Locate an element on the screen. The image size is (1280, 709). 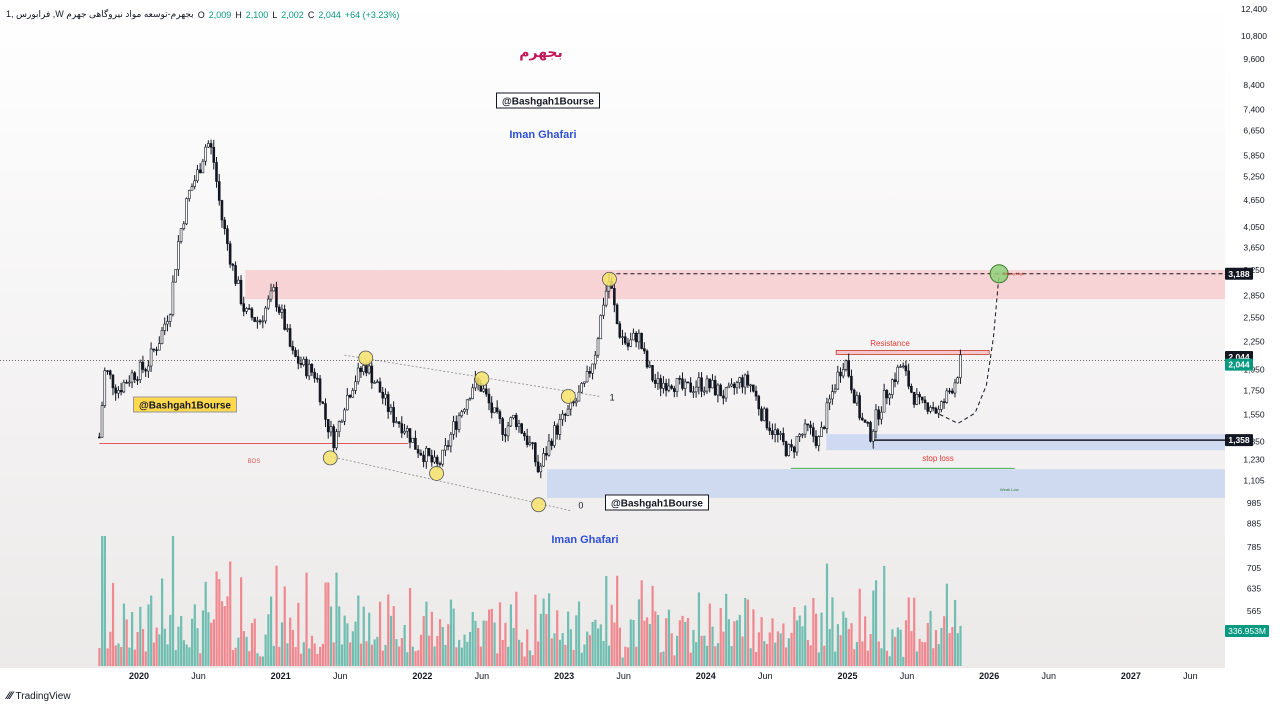
target-circle is located at coordinates (999, 274).